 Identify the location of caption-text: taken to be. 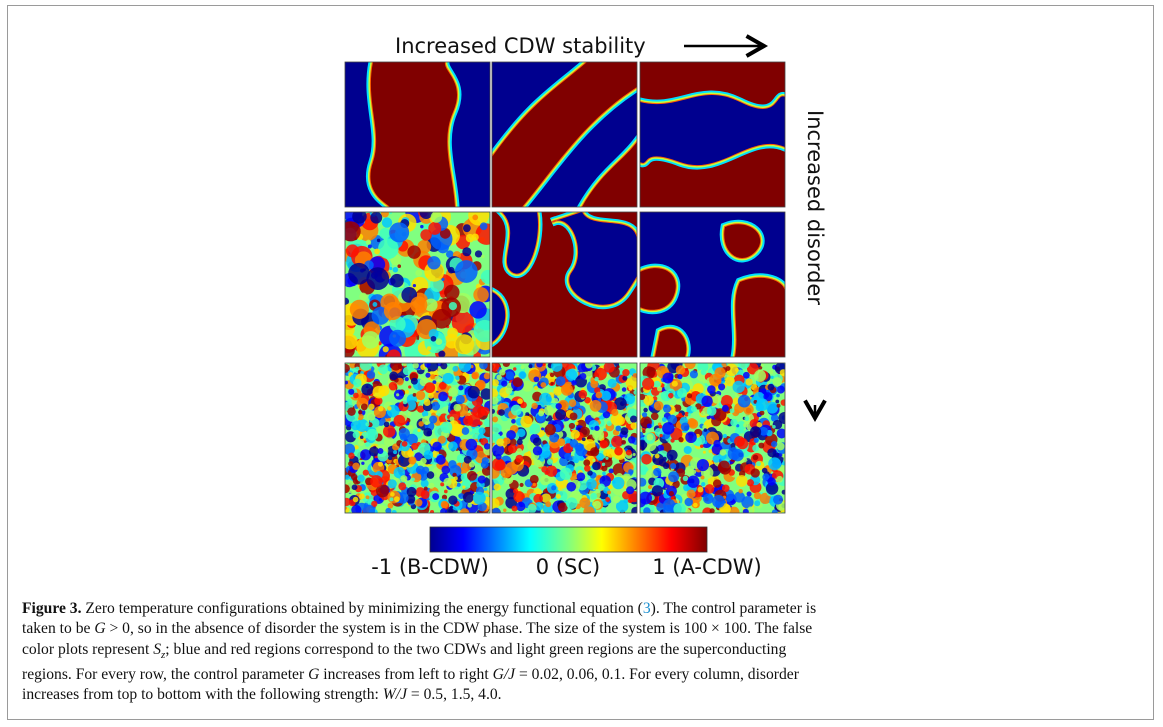
(58, 629).